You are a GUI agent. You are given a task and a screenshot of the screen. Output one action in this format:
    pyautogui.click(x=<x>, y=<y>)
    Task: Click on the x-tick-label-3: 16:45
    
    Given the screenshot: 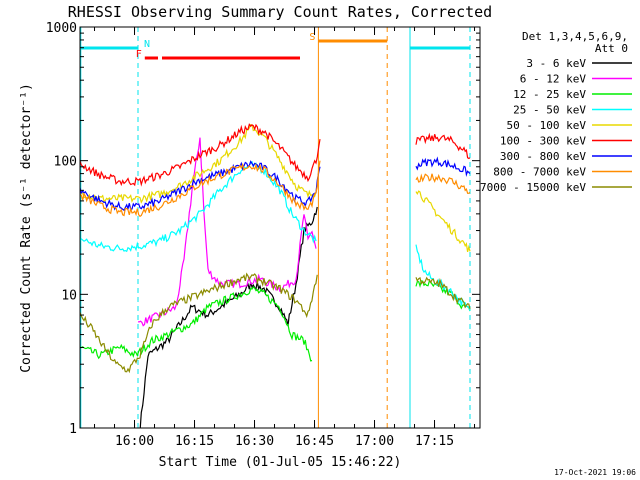 What is the action you would take?
    pyautogui.click(x=314, y=441)
    